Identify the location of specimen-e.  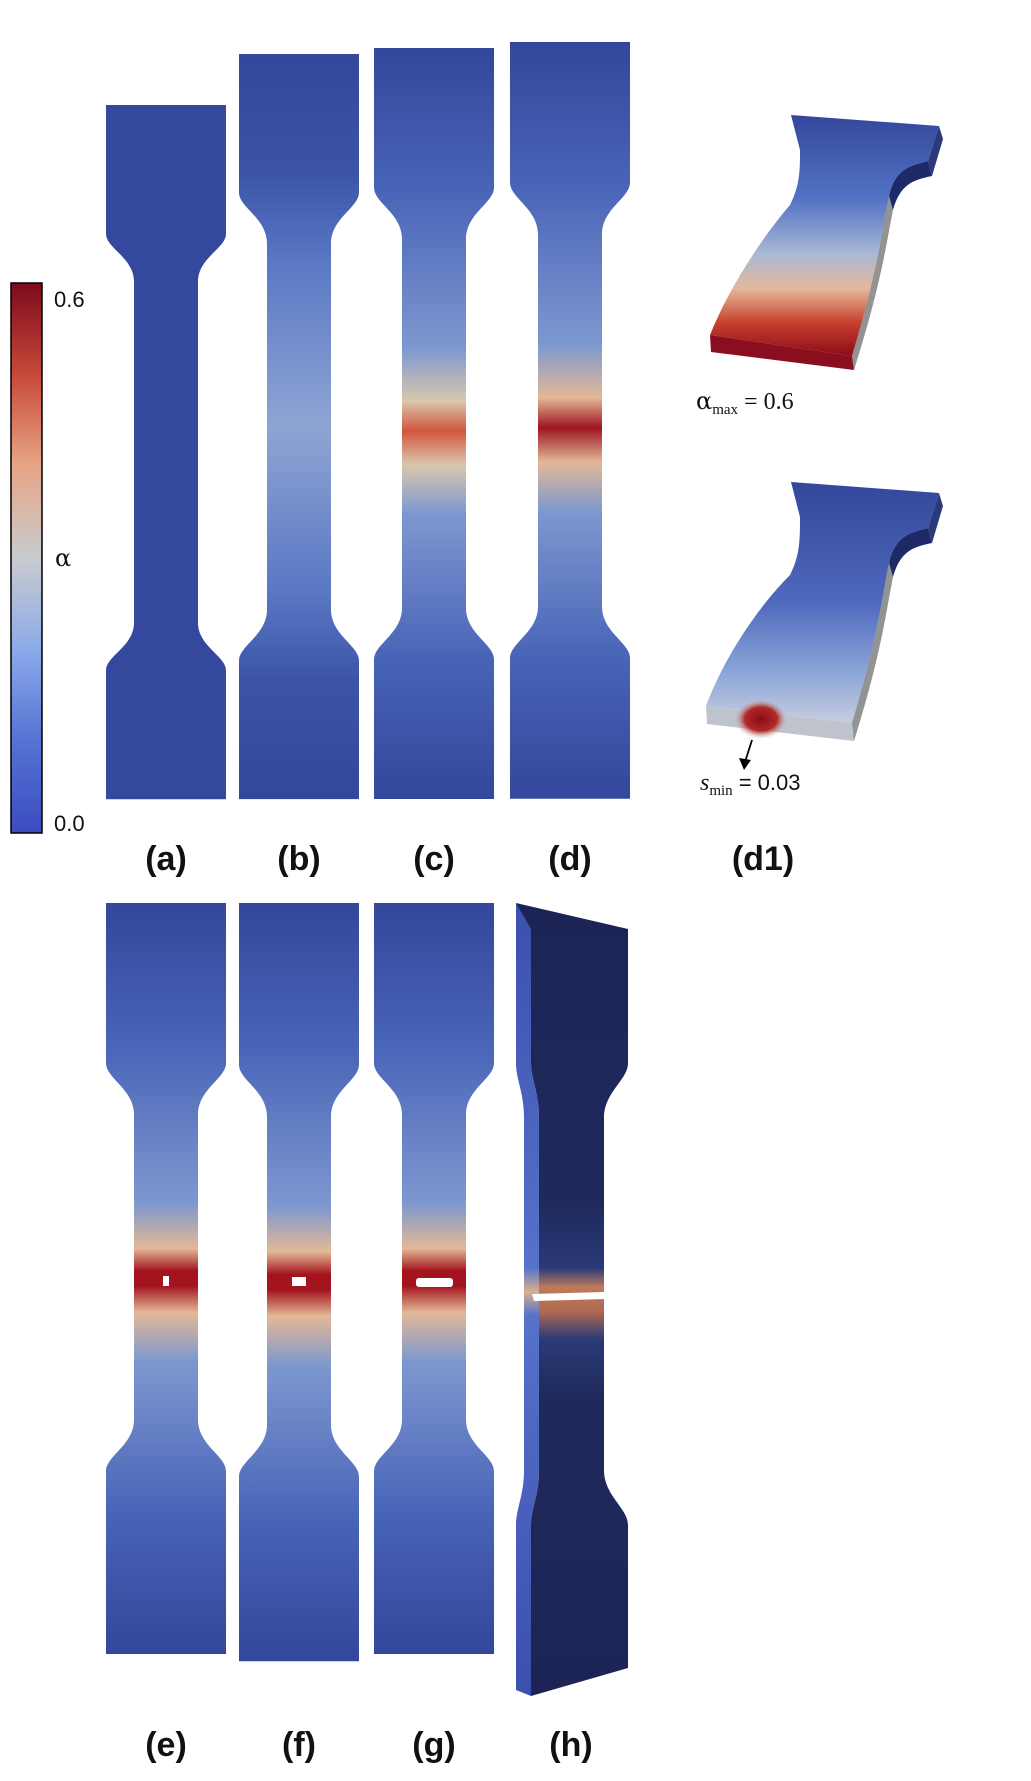
(166, 1278).